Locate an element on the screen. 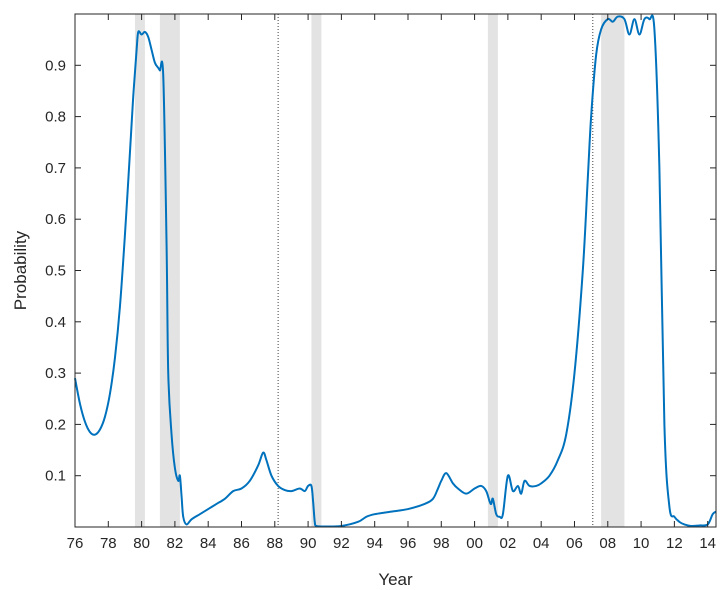 This screenshot has height=590, width=722. x-tick-label: 90 is located at coordinates (308, 543).